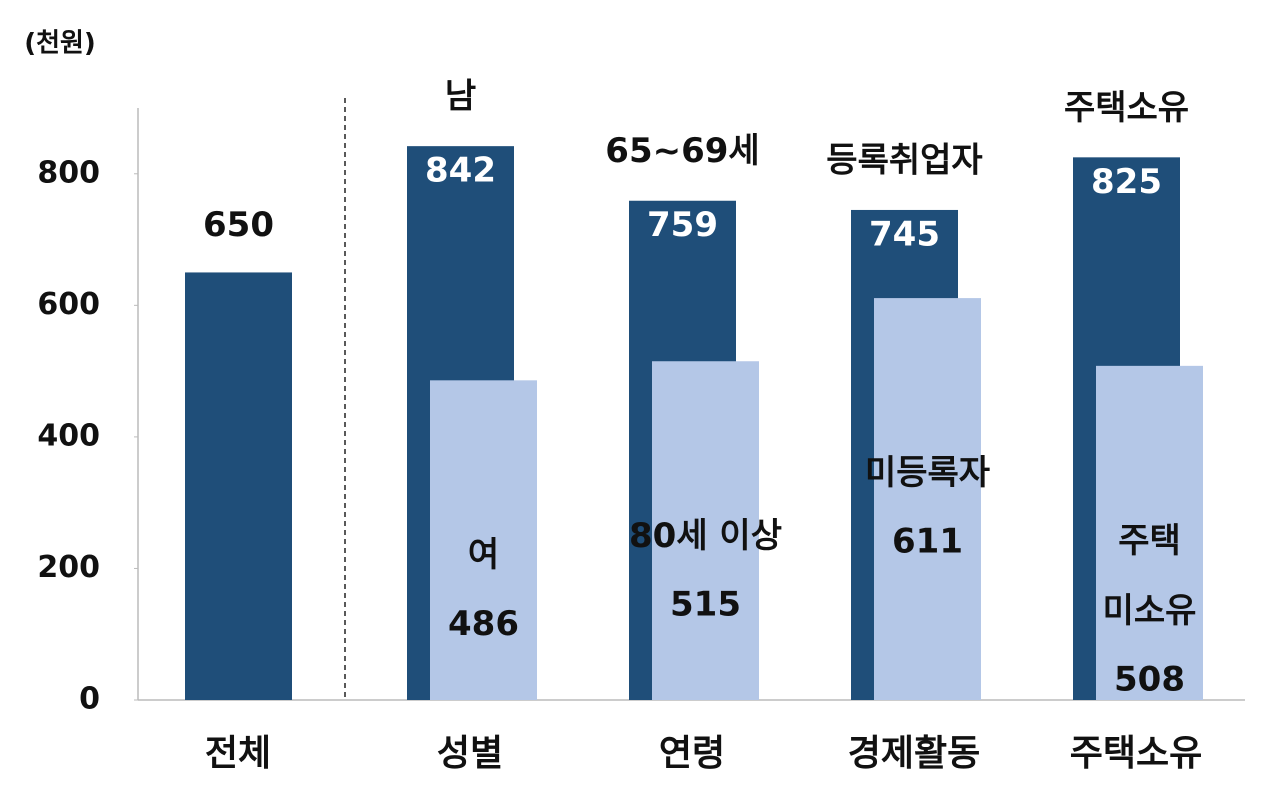 Image resolution: width=1280 pixels, height=798 pixels. What do you see at coordinates (460, 97) in the screenshot?
I see `bar-label: 남` at bounding box center [460, 97].